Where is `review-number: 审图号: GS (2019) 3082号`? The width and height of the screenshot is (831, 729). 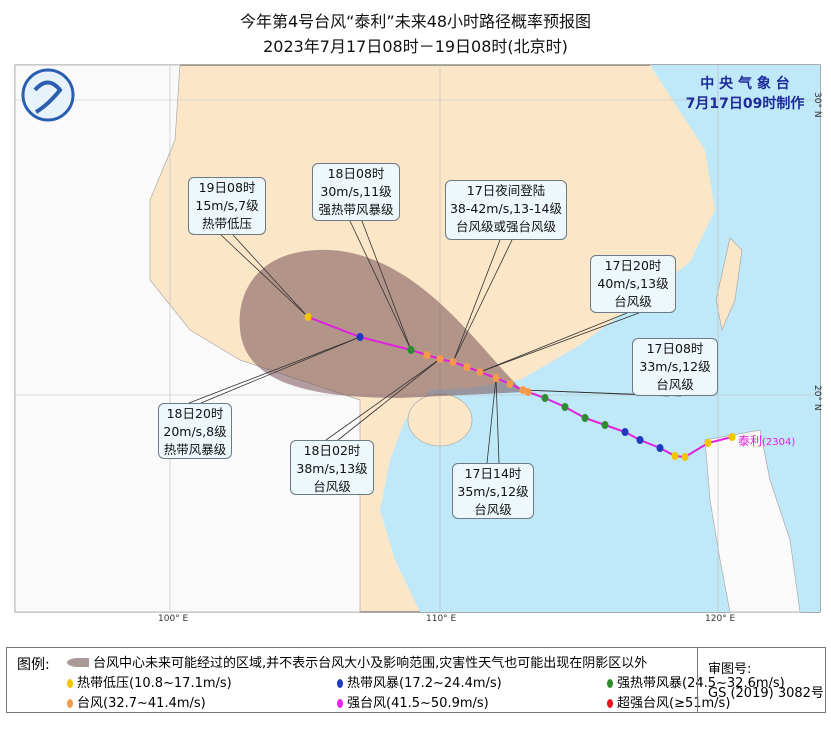 review-number: 审图号: GS (2019) 3082号 is located at coordinates (762, 680).